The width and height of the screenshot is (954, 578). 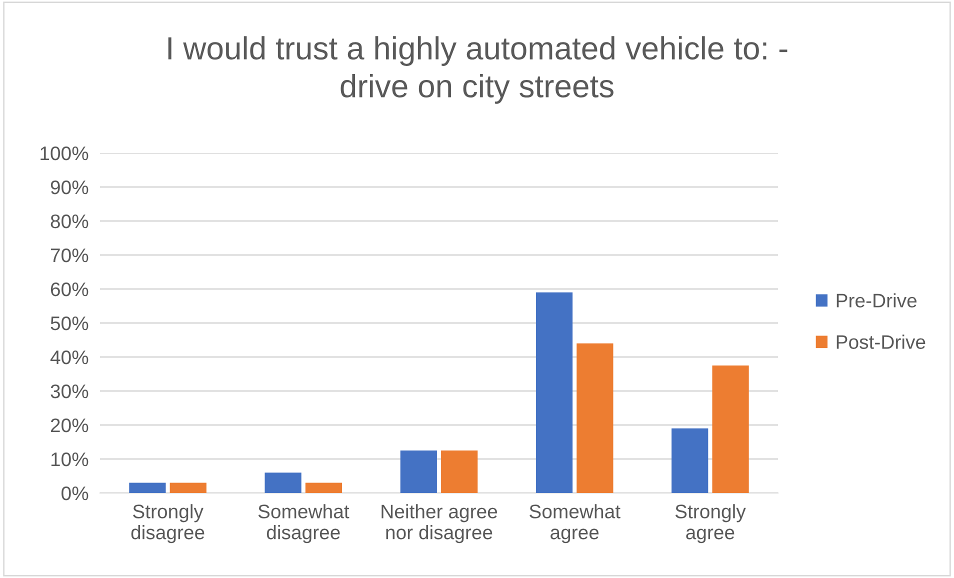 What do you see at coordinates (69, 459) in the screenshot?
I see `y-tick-label: 10%` at bounding box center [69, 459].